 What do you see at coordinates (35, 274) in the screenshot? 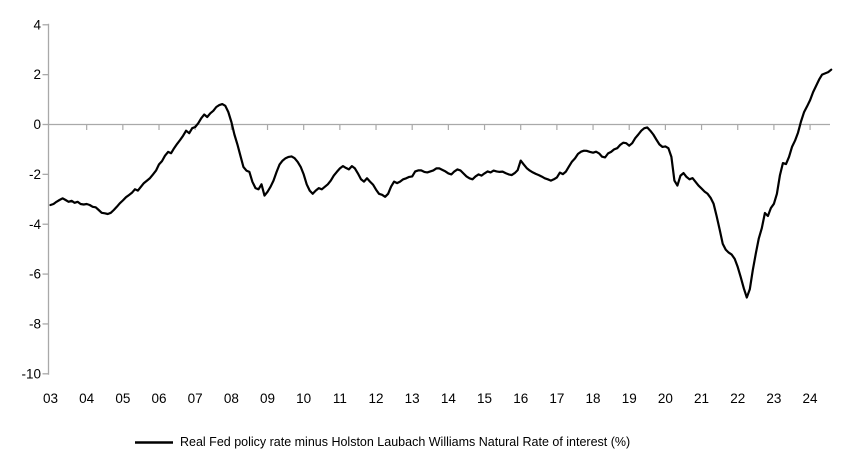
I see `y-tick-label: -6` at bounding box center [35, 274].